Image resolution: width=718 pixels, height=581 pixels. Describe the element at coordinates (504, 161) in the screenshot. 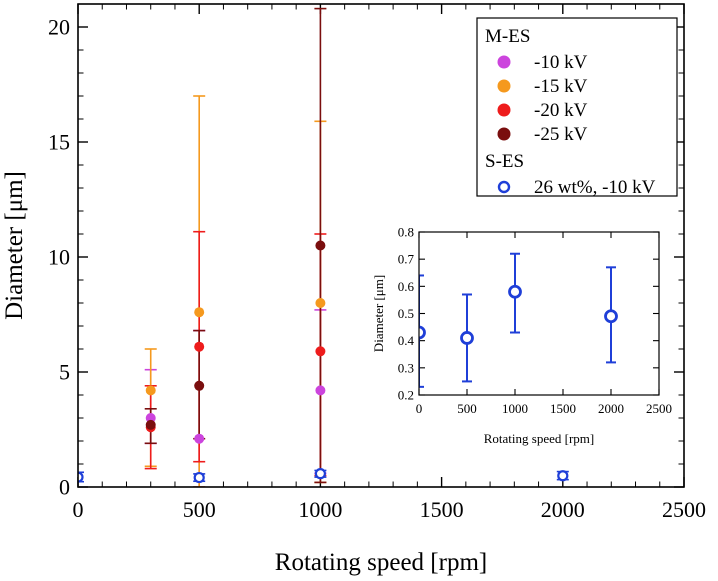

I see `legend-group-title: S-ES` at that location.